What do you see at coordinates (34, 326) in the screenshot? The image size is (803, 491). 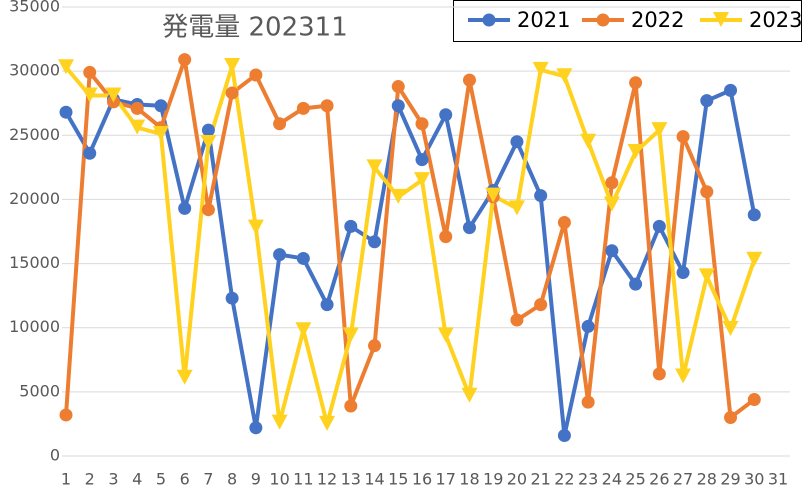 I see `y-tick-label: 10000` at bounding box center [34, 326].